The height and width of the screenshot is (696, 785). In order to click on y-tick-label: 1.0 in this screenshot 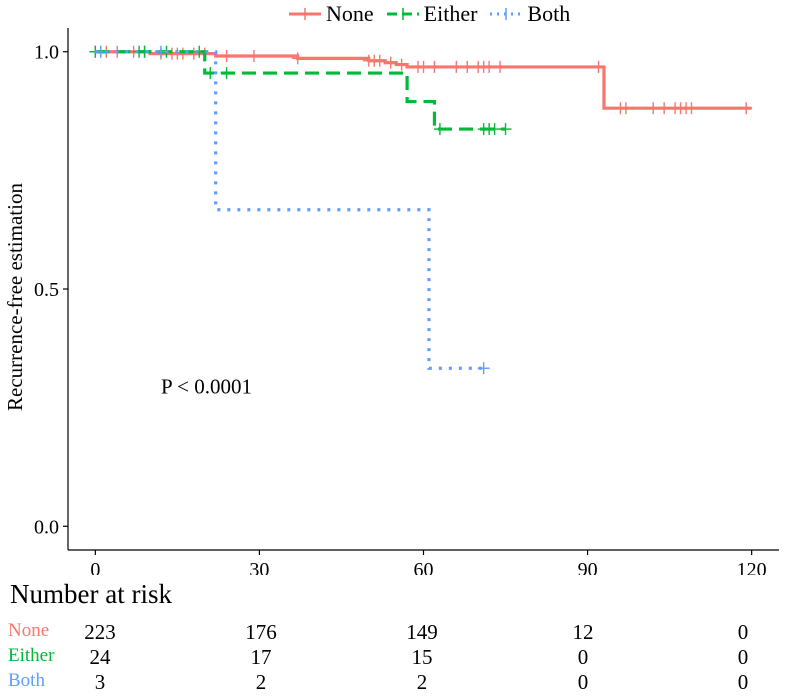, I will do `click(46, 53)`.